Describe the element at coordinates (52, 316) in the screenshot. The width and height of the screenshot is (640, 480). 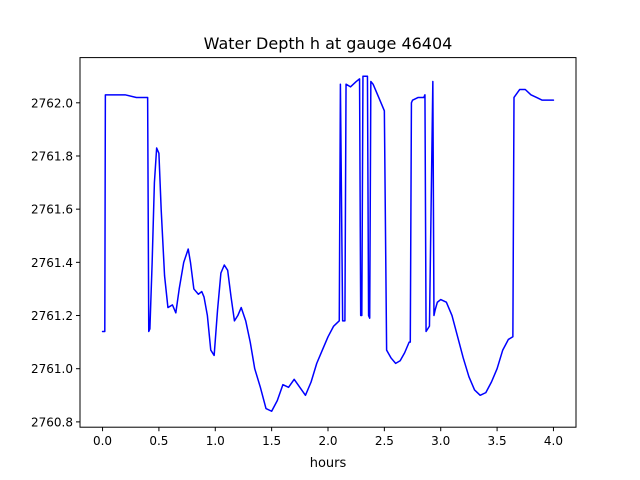
I see `y-tick-label: 2761.2` at that location.